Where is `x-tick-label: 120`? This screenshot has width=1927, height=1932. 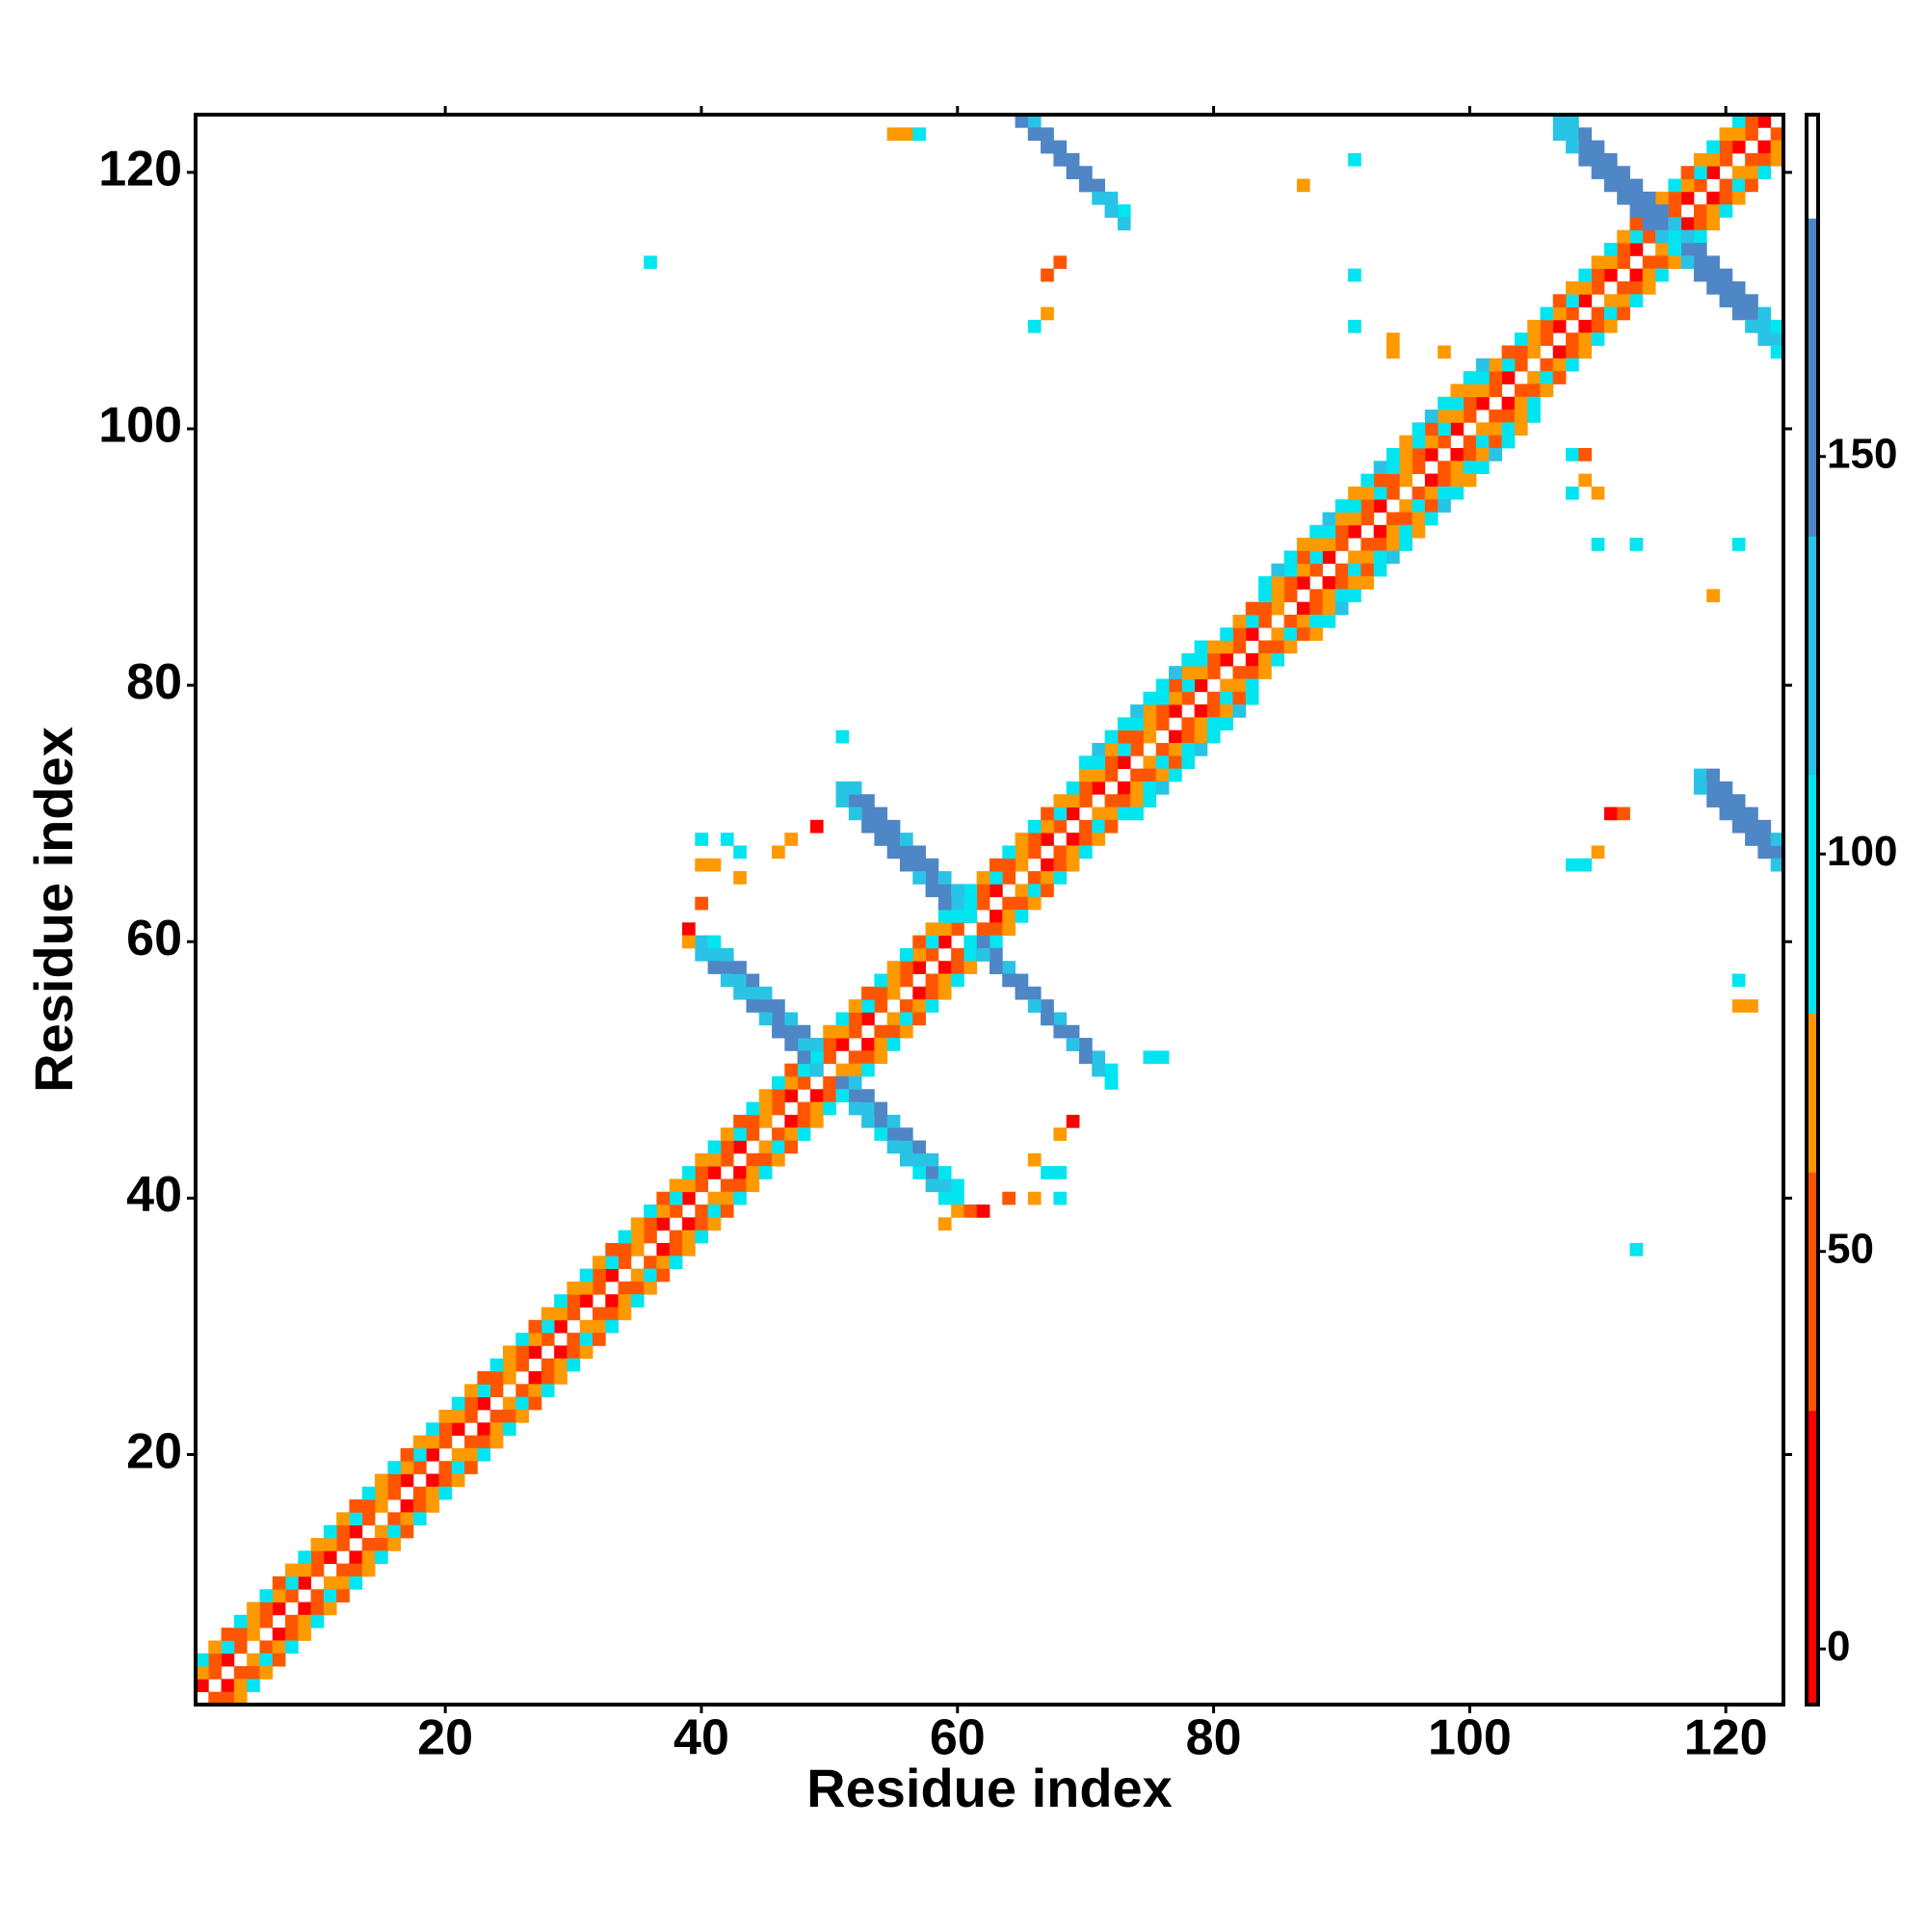
x-tick-label: 120 is located at coordinates (1726, 1738).